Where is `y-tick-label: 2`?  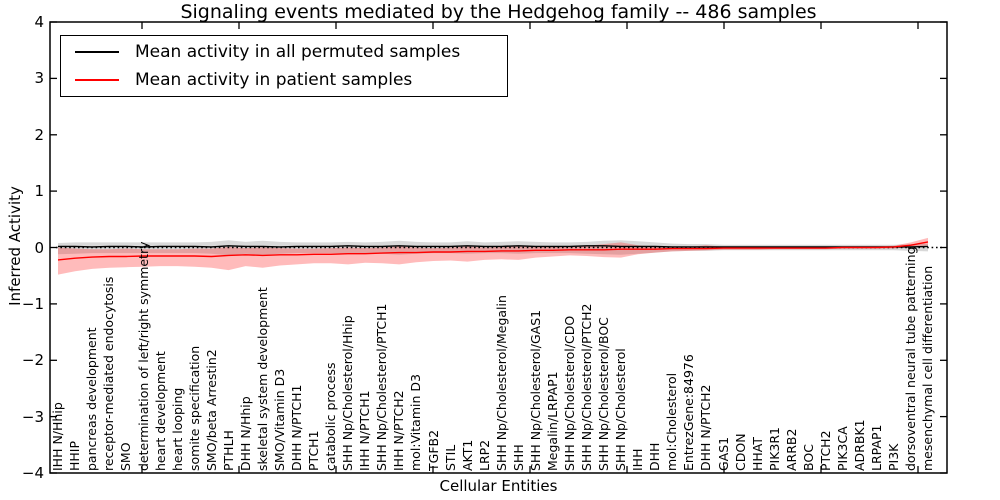
y-tick-label: 2 is located at coordinates (39, 134).